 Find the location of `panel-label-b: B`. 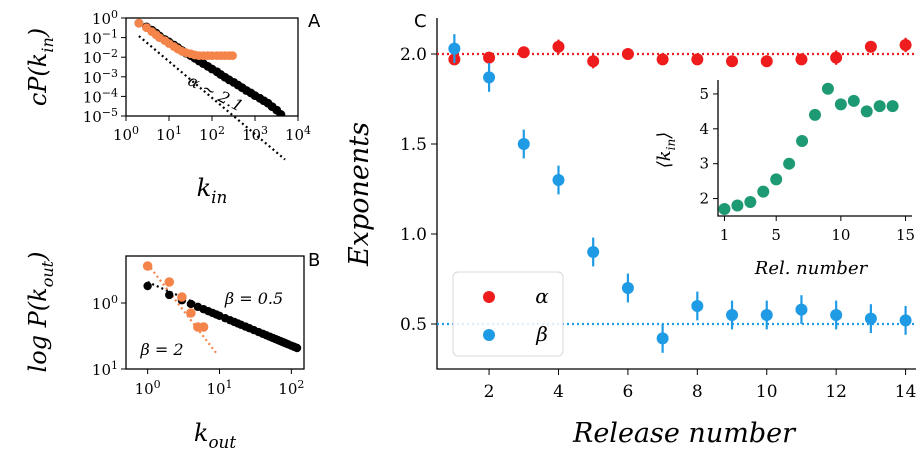

panel-label-b: B is located at coordinates (314, 260).